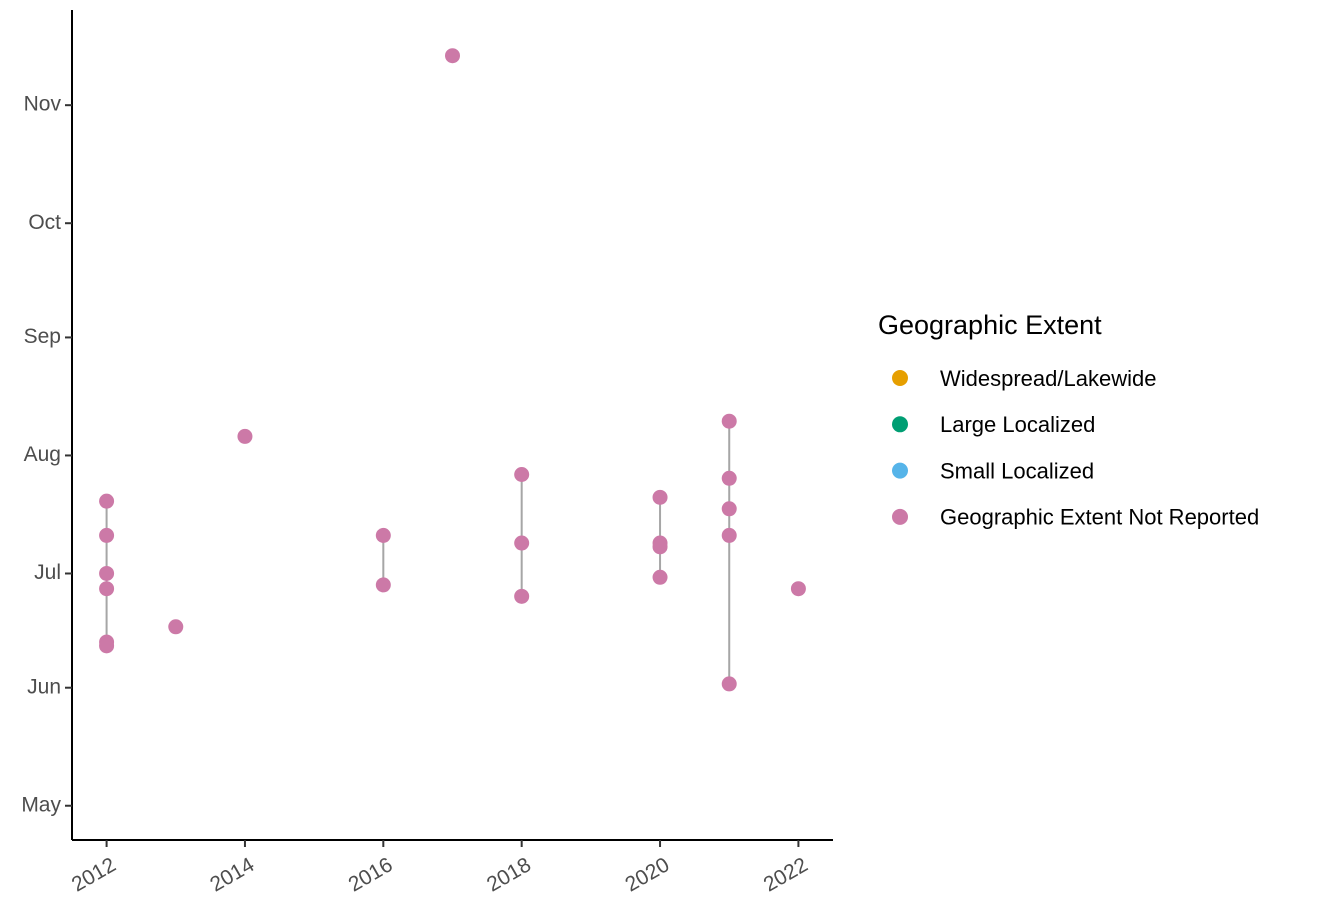 This screenshot has width=1317, height=898. What do you see at coordinates (990, 325) in the screenshot?
I see `legend-title: Geographic Extent` at bounding box center [990, 325].